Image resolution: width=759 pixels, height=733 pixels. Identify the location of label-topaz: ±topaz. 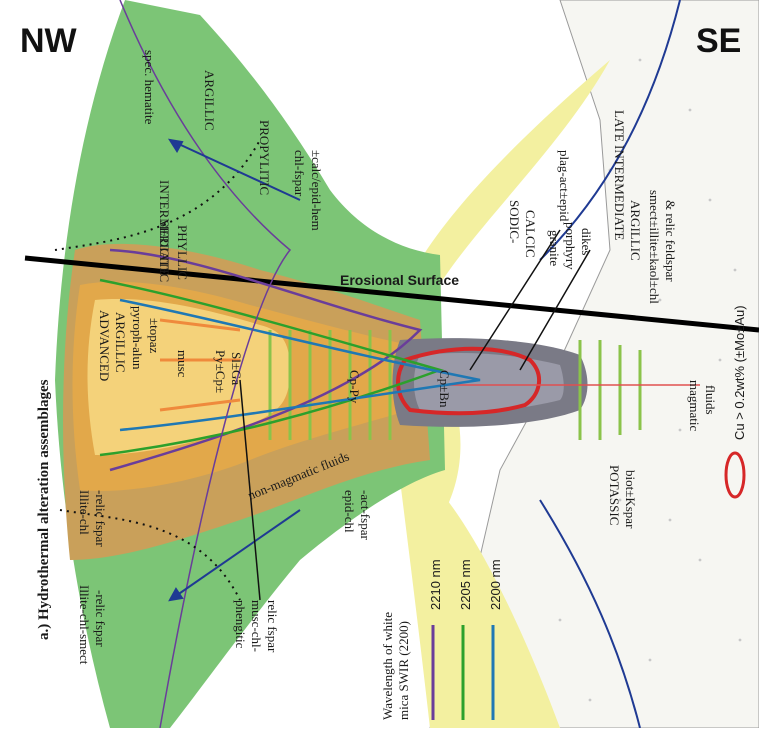
(154, 336).